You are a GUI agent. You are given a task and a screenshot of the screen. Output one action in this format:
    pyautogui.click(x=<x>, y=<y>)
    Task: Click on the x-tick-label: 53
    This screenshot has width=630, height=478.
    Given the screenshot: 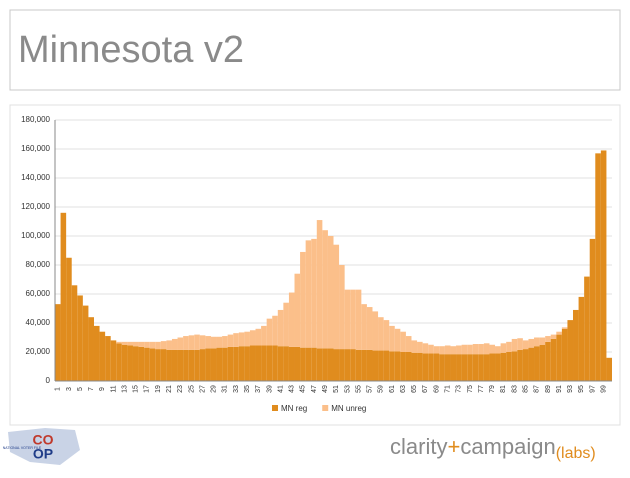 What is the action you would take?
    pyautogui.click(x=347, y=389)
    